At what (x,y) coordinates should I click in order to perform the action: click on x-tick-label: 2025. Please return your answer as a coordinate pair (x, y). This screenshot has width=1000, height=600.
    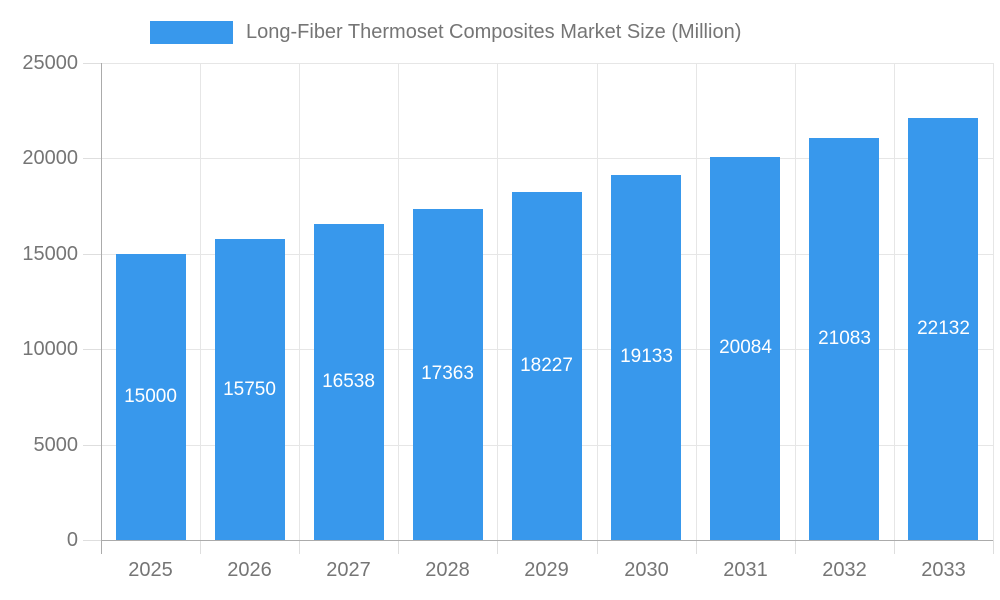
    Looking at the image, I should click on (150, 570).